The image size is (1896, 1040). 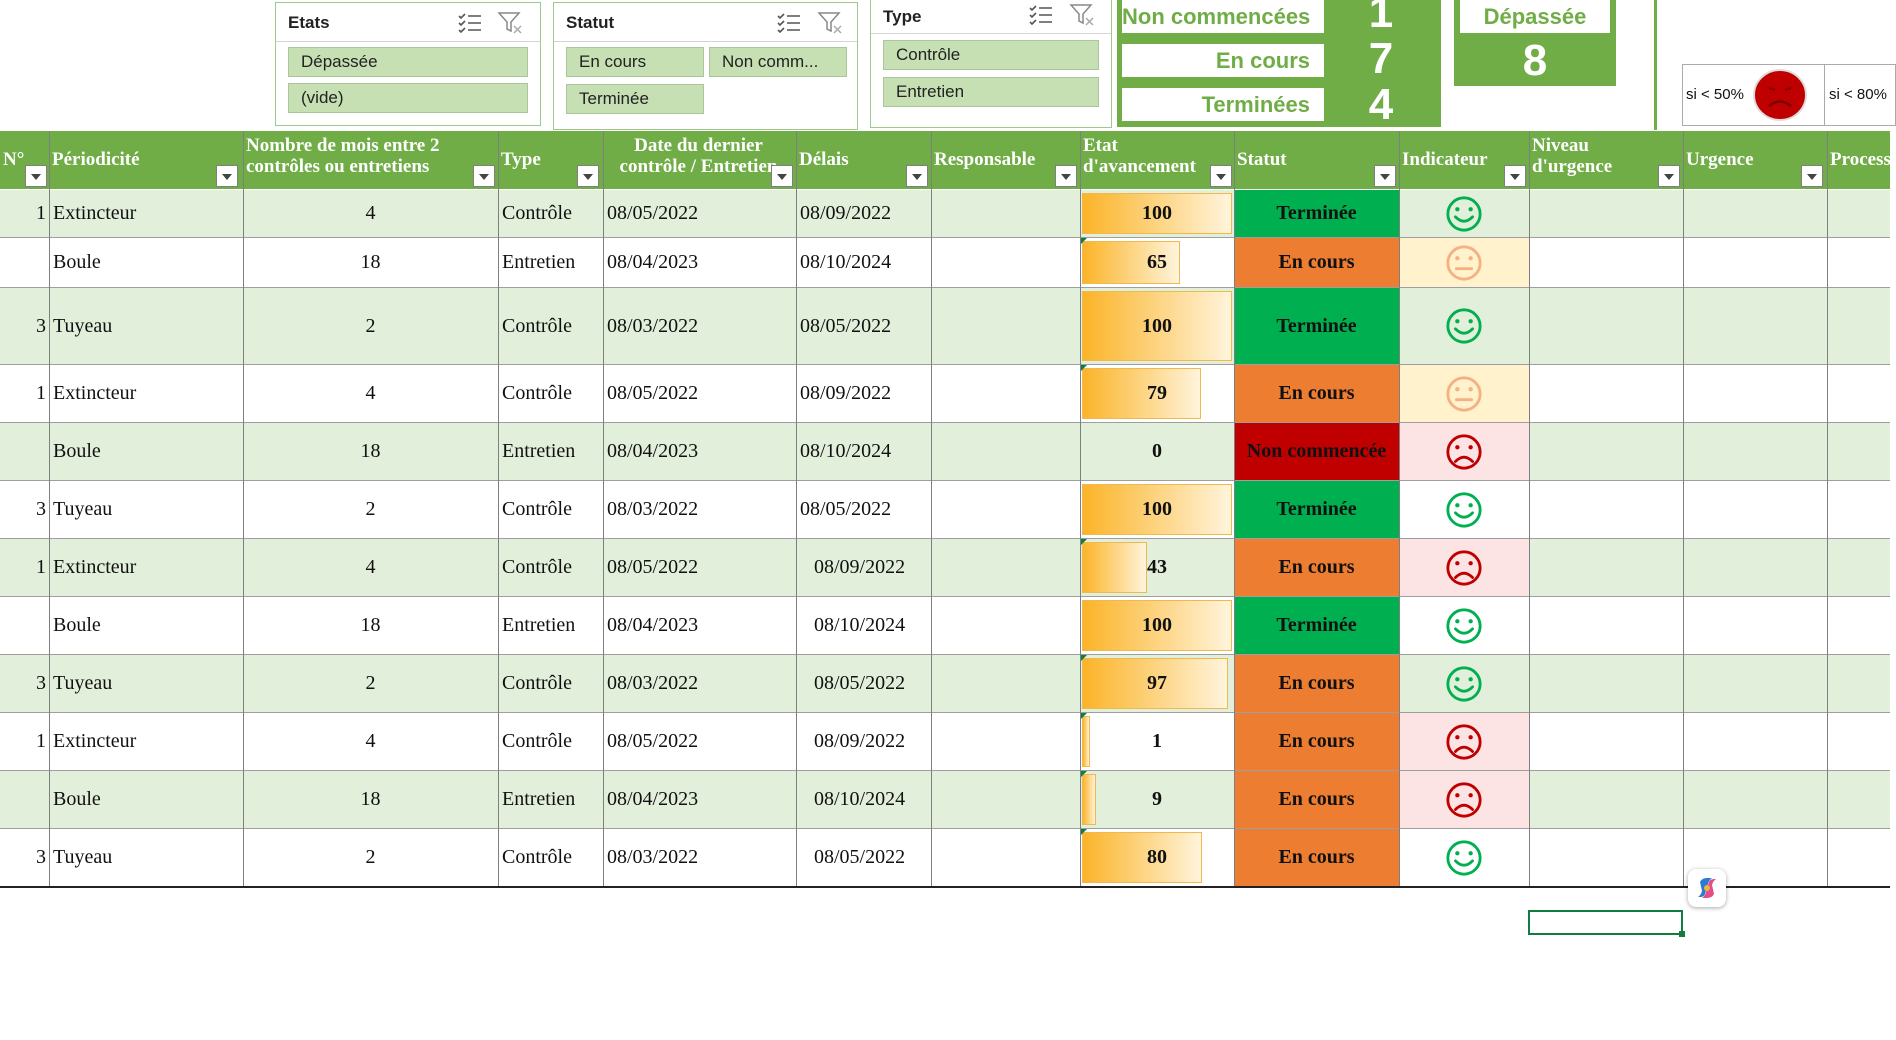 What do you see at coordinates (1157, 799) in the screenshot?
I see `row-etat: 9` at bounding box center [1157, 799].